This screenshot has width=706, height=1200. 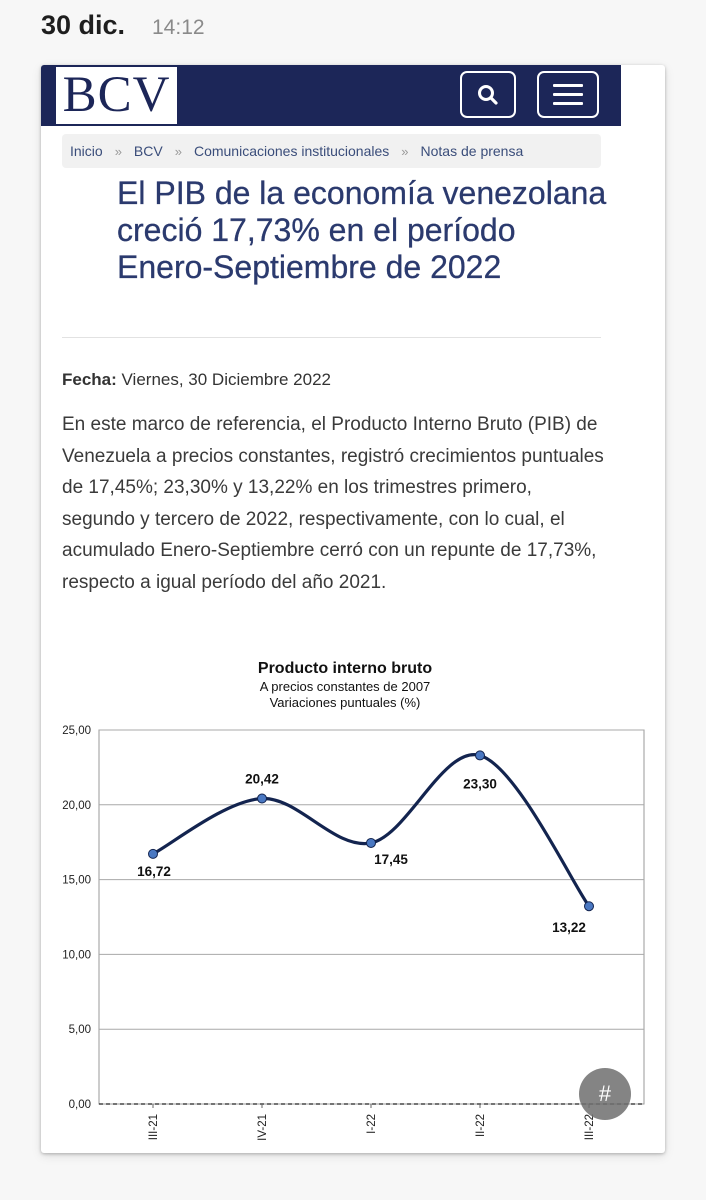 I want to click on data-label: 17,45, so click(x=391, y=859).